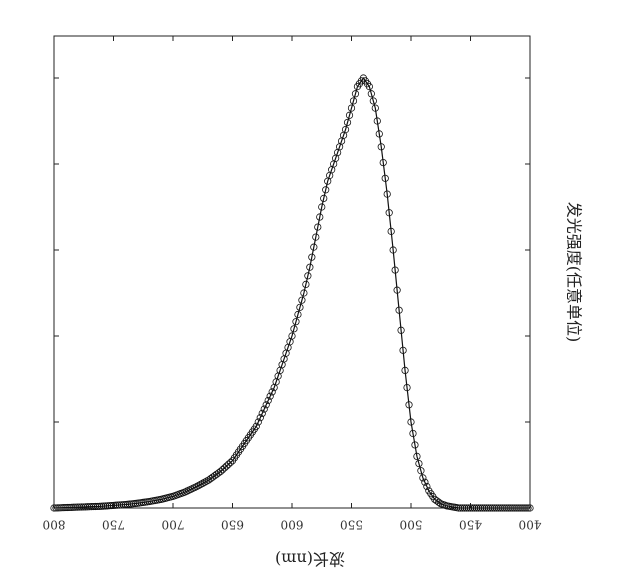 The height and width of the screenshot is (586, 622). Describe the element at coordinates (113, 525) in the screenshot. I see `x-tick-label: 750` at that location.